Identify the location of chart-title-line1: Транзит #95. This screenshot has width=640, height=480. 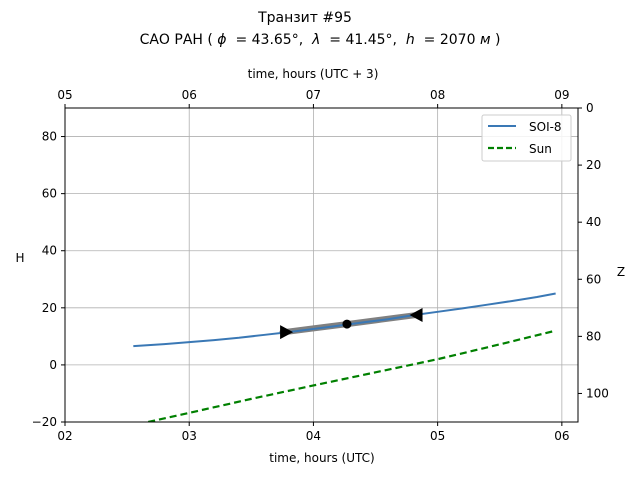
(304, 18).